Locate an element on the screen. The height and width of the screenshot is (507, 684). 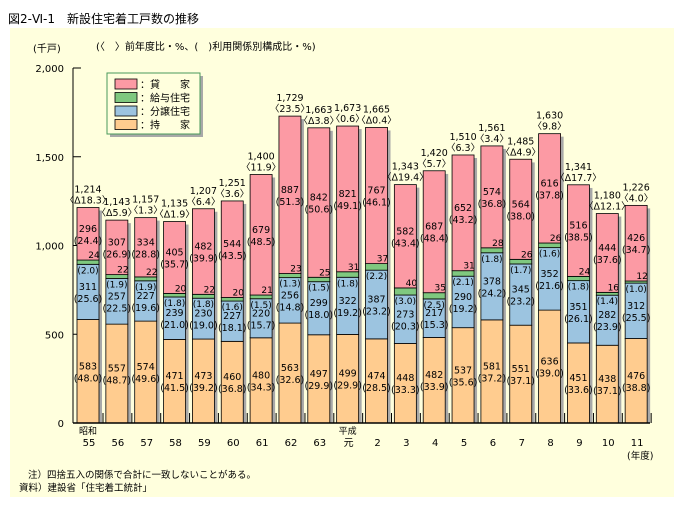
x-tick-label: 元 is located at coordinates (349, 443).